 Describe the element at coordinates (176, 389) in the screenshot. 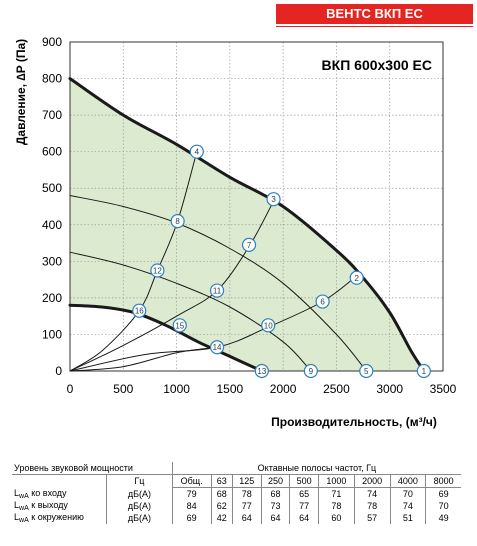

I see `x-tick-label: 1000` at that location.